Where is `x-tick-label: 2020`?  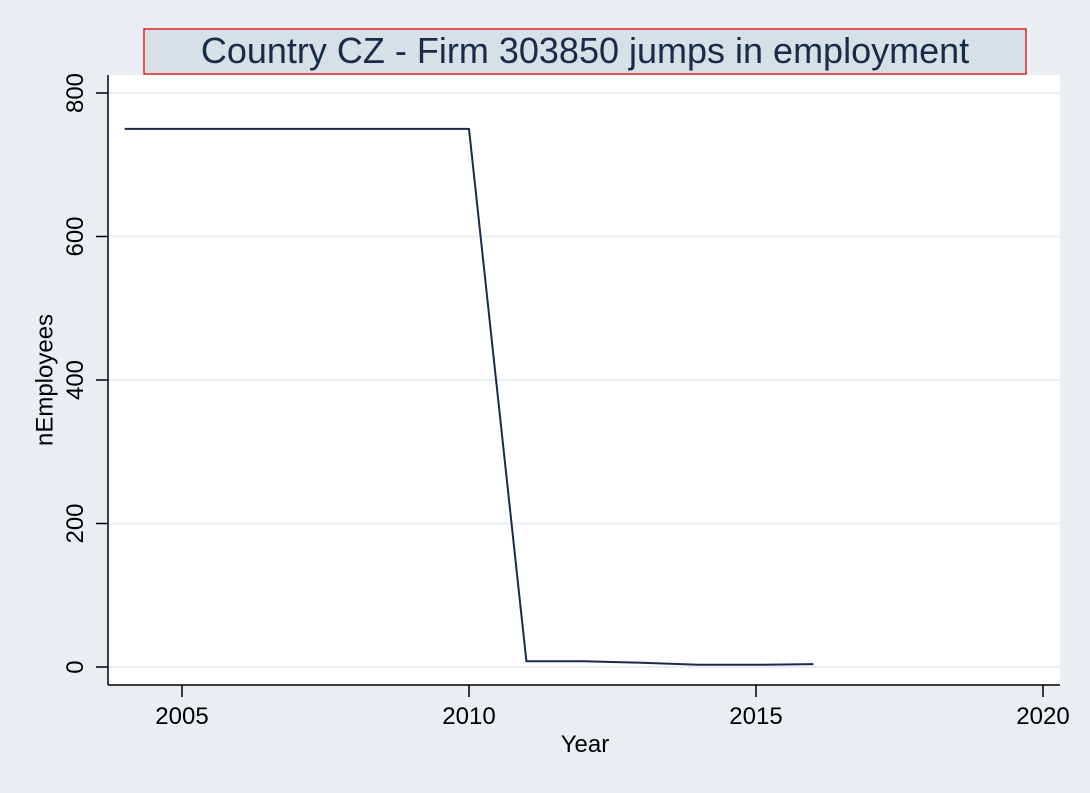 x-tick-label: 2020 is located at coordinates (1042, 716).